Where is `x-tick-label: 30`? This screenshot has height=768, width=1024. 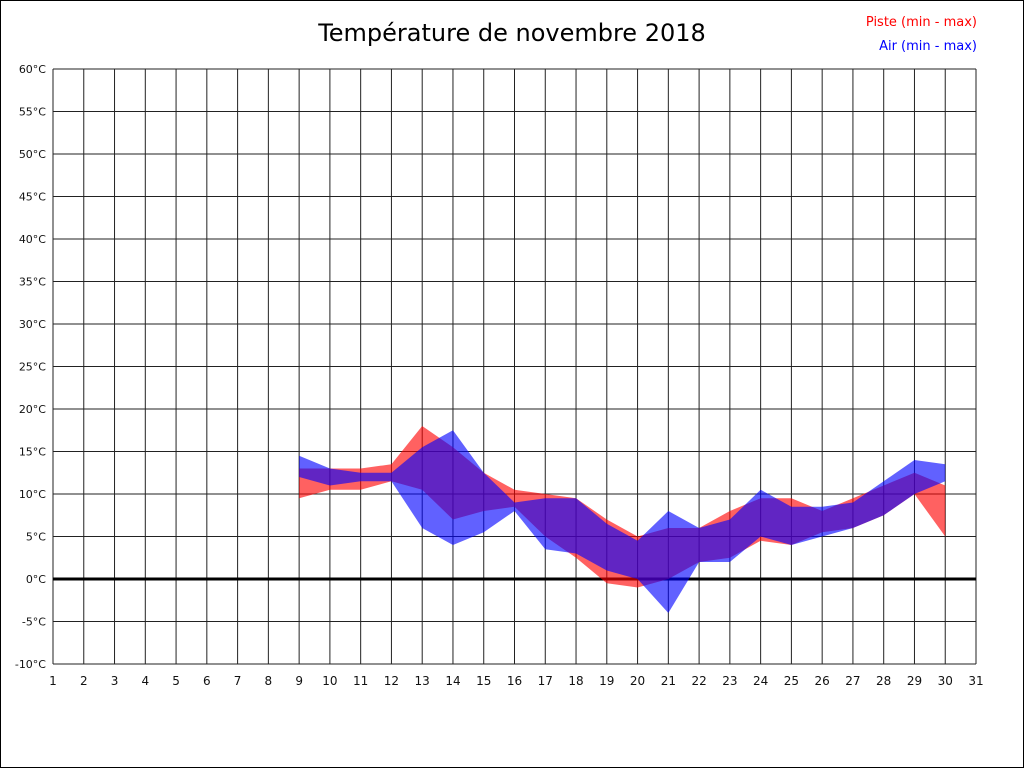 x-tick-label: 30 is located at coordinates (945, 681).